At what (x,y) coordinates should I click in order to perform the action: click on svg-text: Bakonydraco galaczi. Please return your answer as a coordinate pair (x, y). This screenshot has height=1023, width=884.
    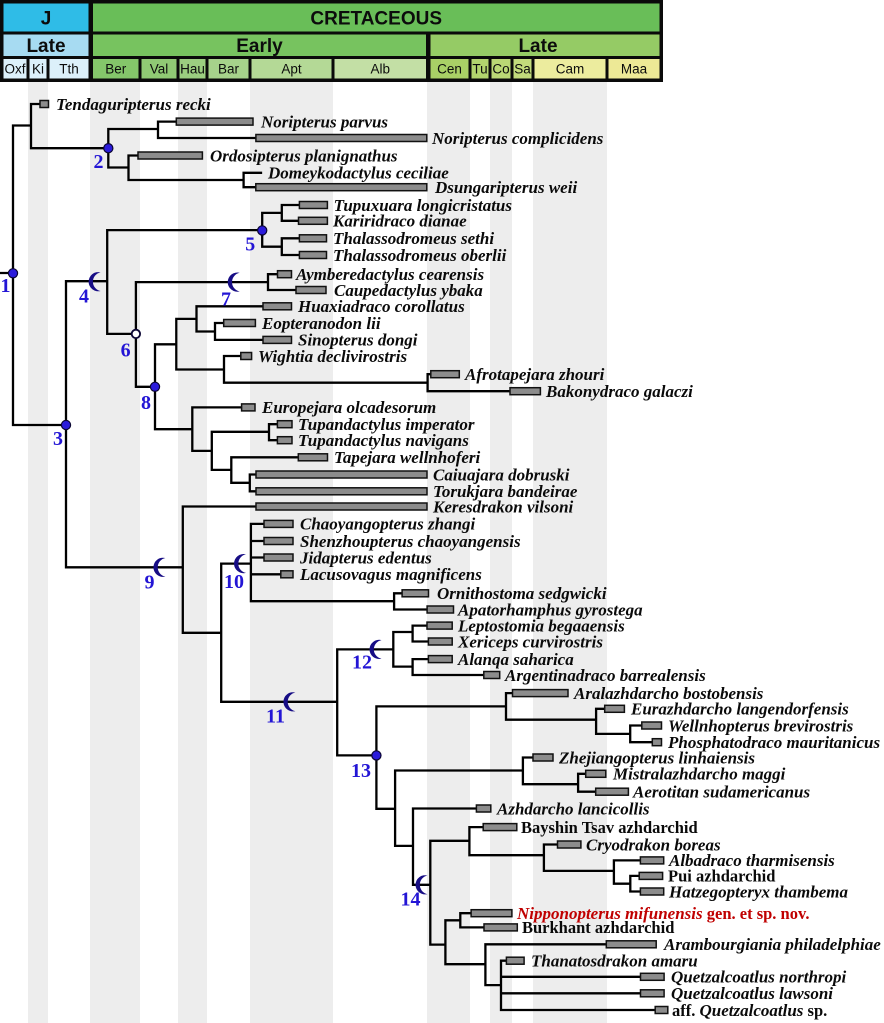
    Looking at the image, I should click on (619, 391).